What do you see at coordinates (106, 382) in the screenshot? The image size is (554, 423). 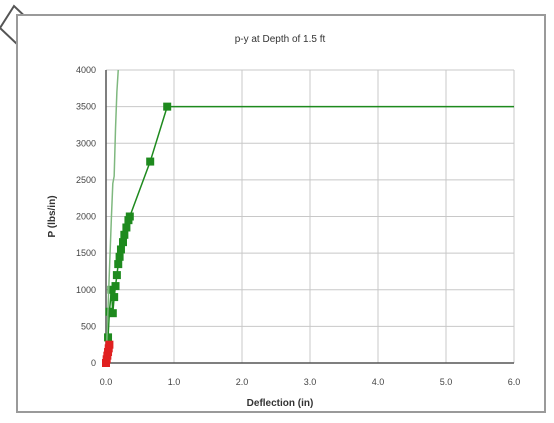 I see `x-tick-label: 0.0` at bounding box center [106, 382].